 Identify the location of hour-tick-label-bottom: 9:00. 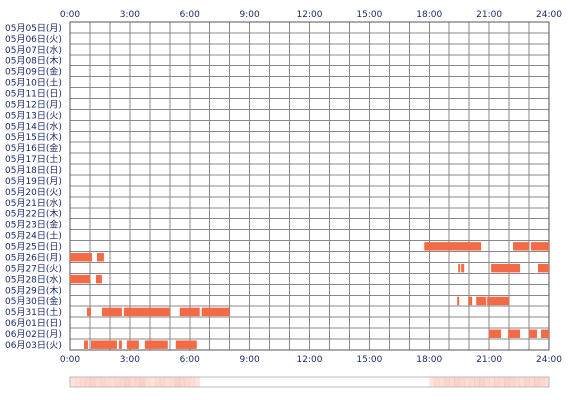
(250, 360).